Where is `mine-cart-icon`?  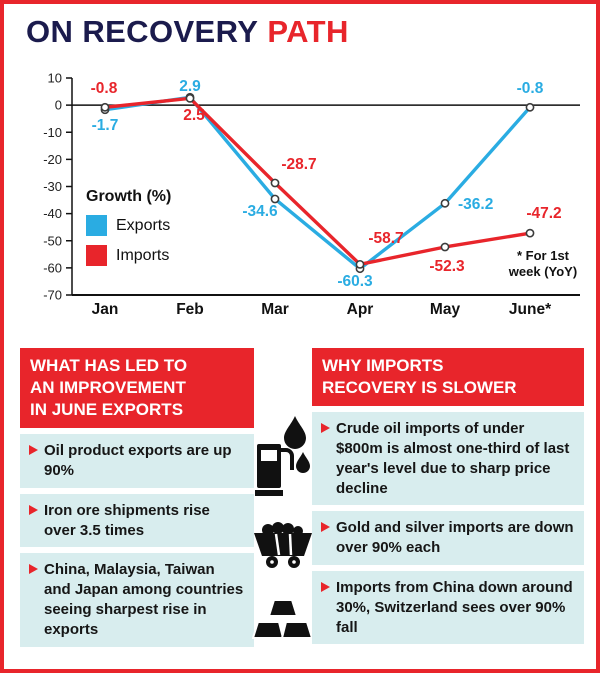
mine-cart-icon is located at coordinates (283, 545).